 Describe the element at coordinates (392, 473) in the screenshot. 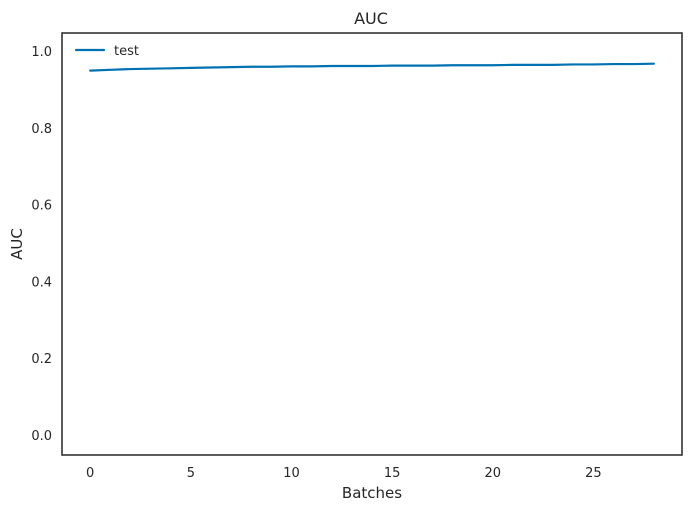

I see `x-tick-label: 15` at that location.